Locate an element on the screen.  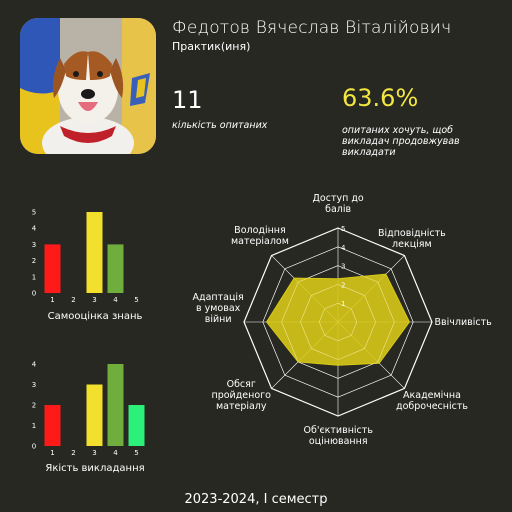
radar-axis-label: Обсяг пройденого матеріалу is located at coordinates (241, 395).